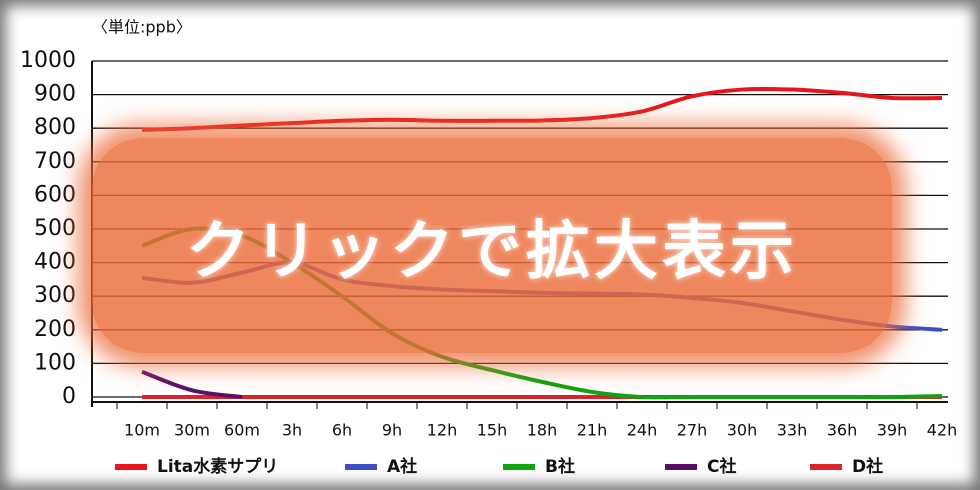 This screenshot has height=490, width=980. What do you see at coordinates (55, 161) in the screenshot?
I see `y-tick-label: 700` at bounding box center [55, 161].